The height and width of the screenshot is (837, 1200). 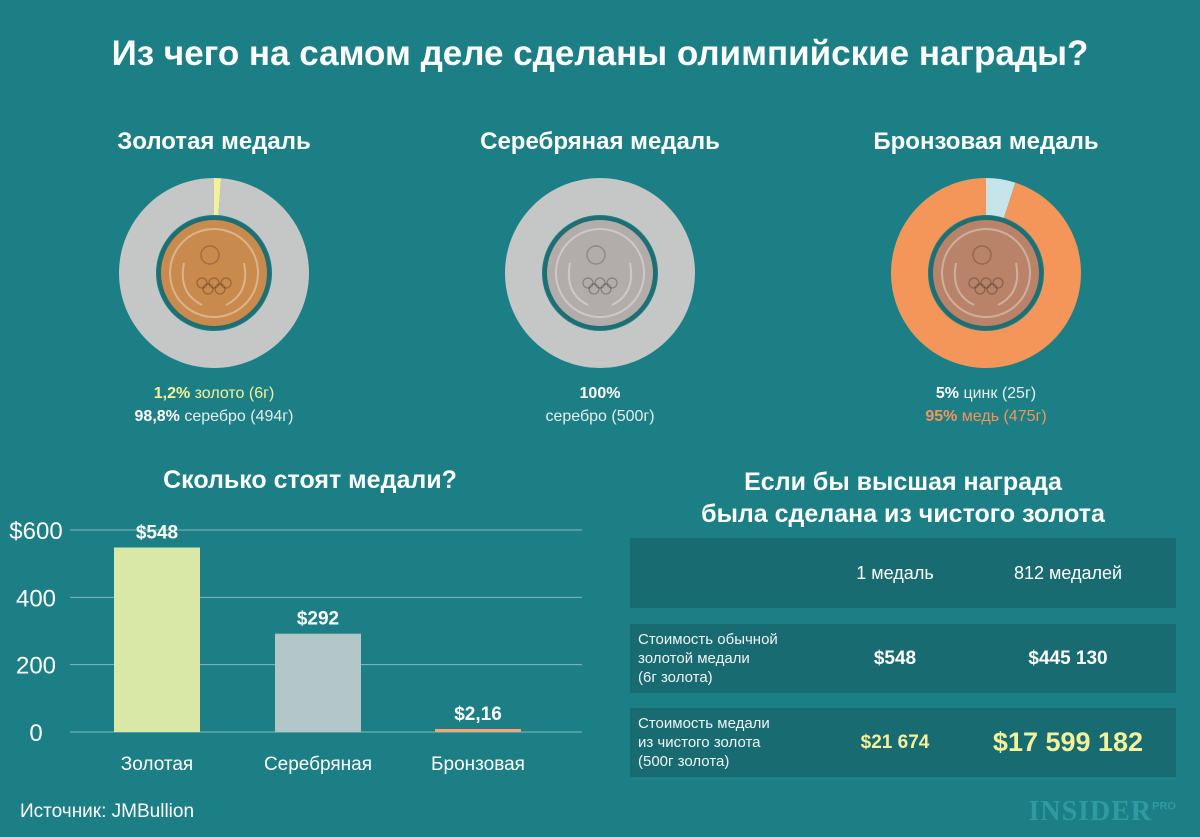 What do you see at coordinates (1068, 572) in the screenshot?
I see `table-header-812-medals: 812 медалей` at bounding box center [1068, 572].